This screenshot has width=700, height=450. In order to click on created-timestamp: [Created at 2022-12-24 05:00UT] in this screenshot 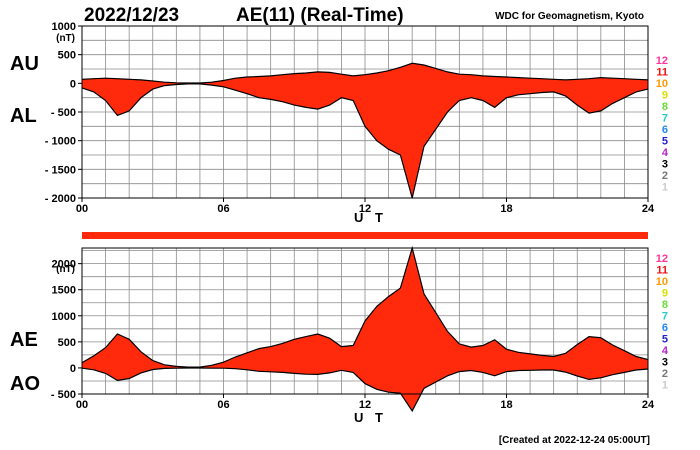, I will do `click(574, 440)`.